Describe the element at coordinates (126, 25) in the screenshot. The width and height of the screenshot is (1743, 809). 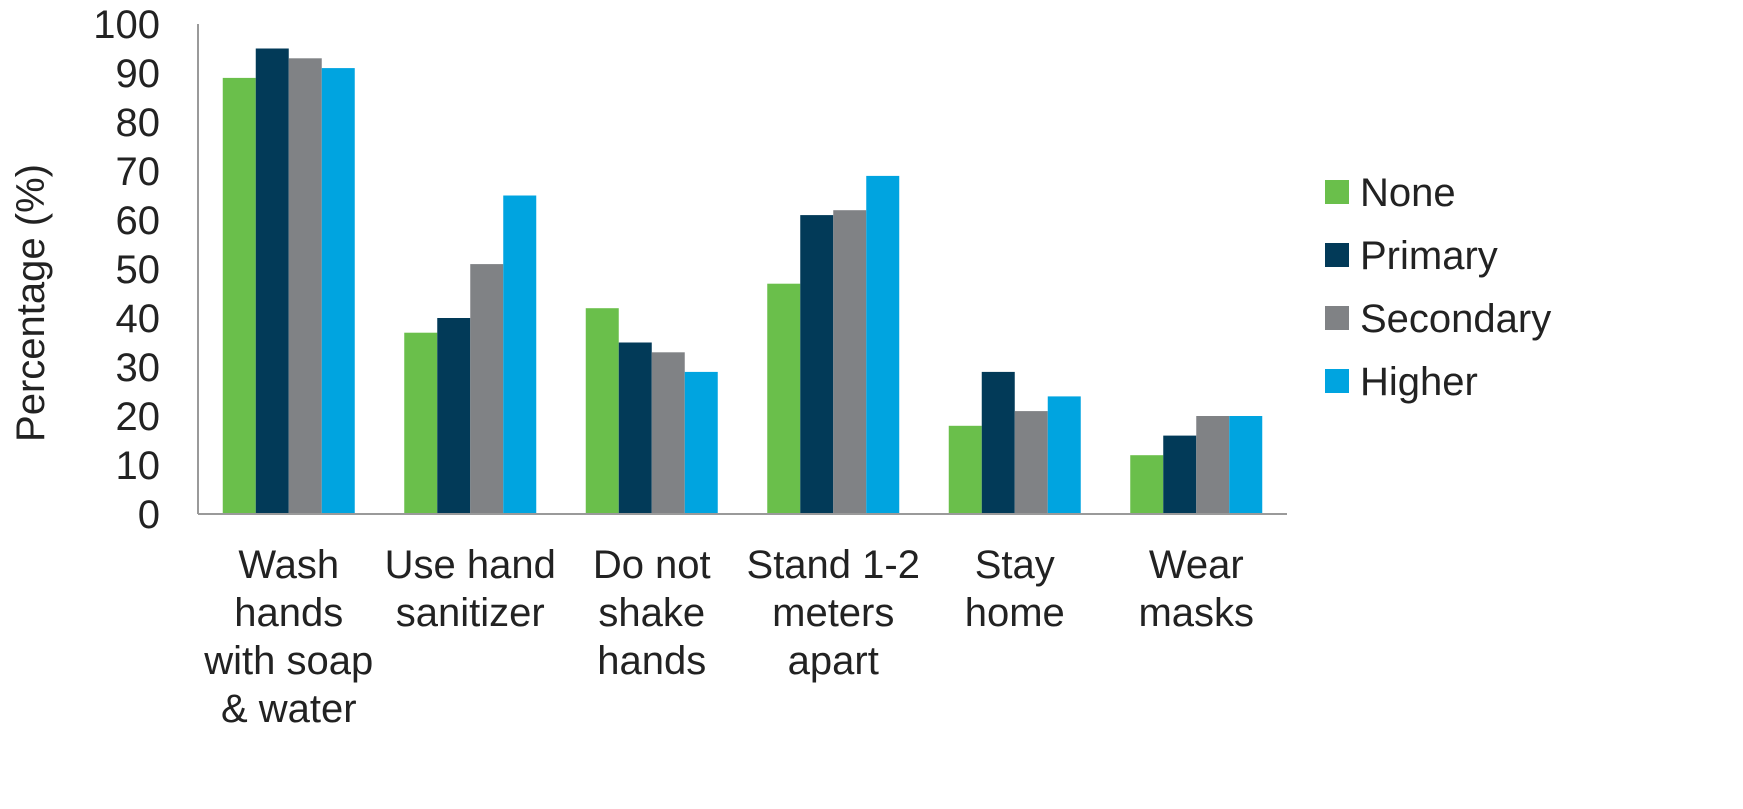
I see `y-tick-label: 100` at that location.